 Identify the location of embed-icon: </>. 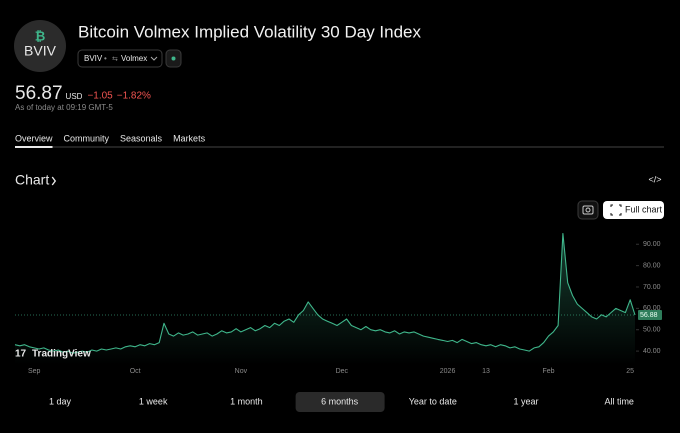
(654, 179).